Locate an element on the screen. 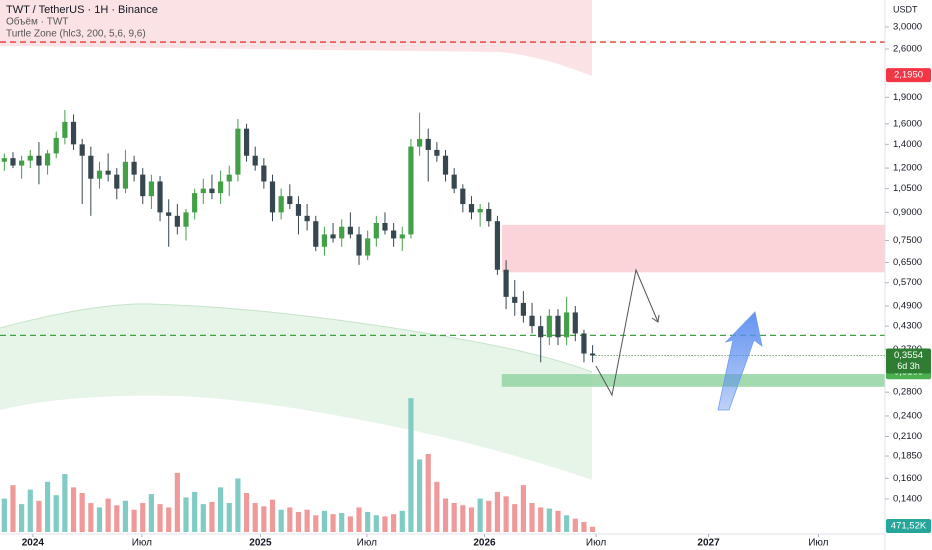 The height and width of the screenshot is (550, 932). y-tick-label: 0,4900 is located at coordinates (907, 306).